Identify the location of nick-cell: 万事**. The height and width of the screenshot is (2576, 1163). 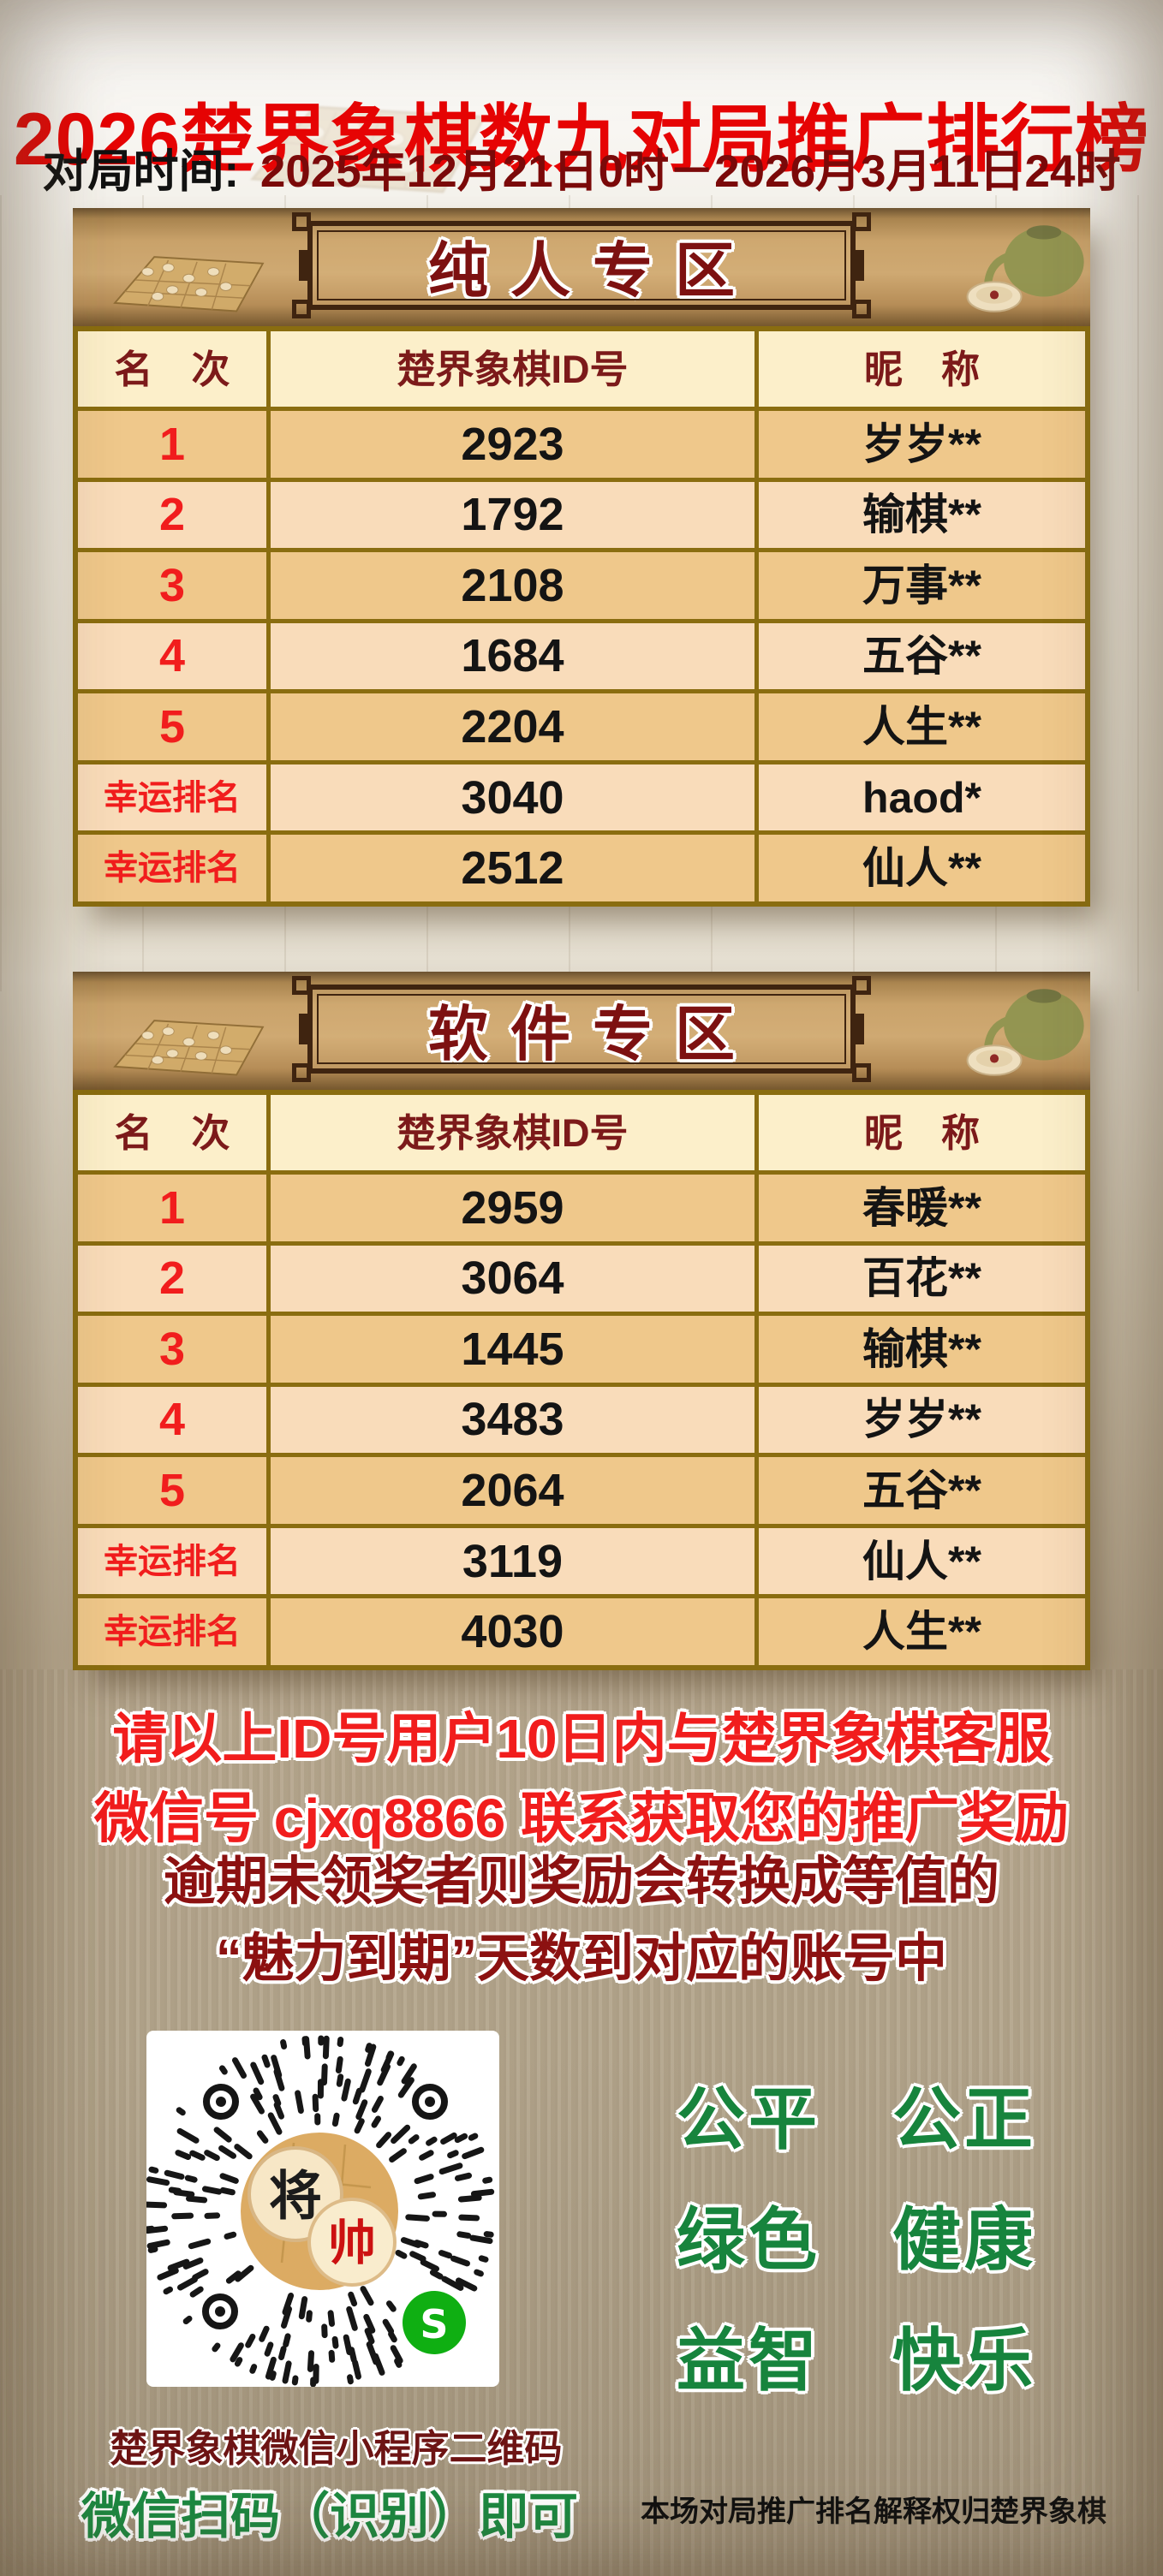
(922, 585).